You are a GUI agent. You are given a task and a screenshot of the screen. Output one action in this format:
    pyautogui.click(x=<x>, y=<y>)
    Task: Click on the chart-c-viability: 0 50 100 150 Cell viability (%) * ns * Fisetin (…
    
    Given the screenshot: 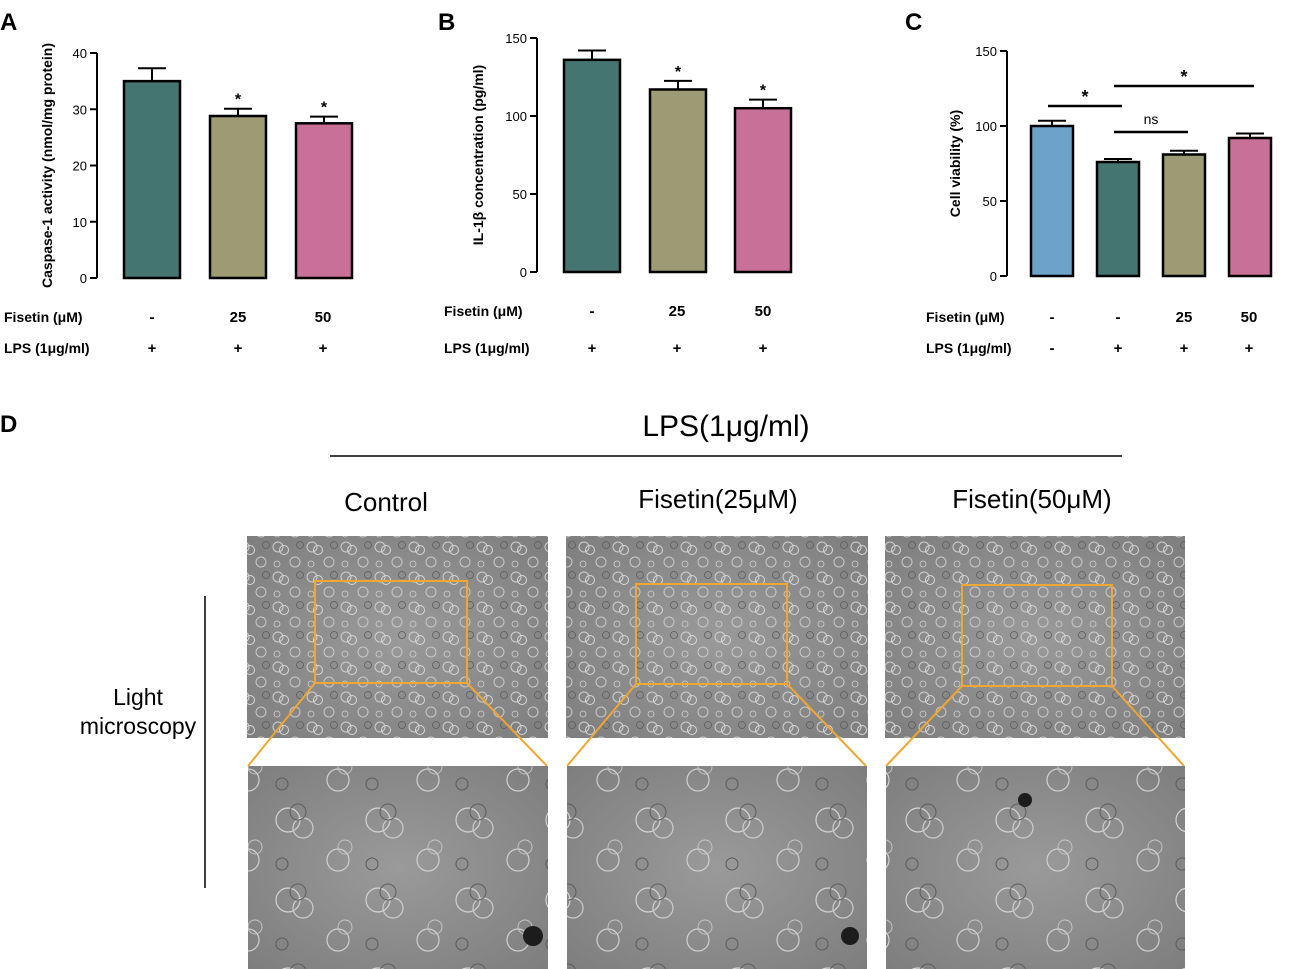 What is the action you would take?
    pyautogui.click(x=1099, y=200)
    